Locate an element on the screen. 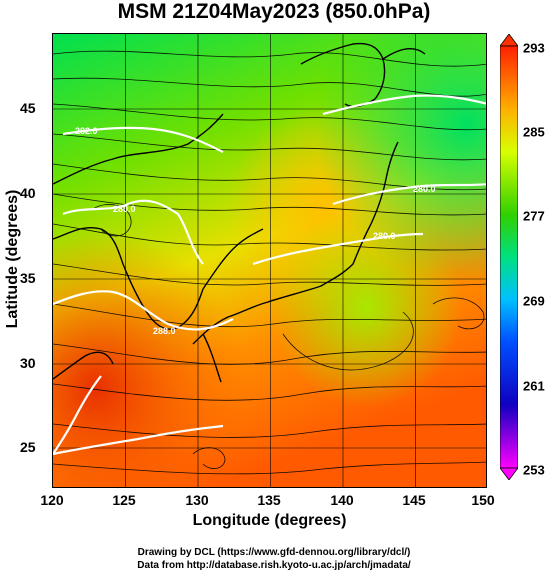 The height and width of the screenshot is (573, 548). colorbar-tick-label: 293 is located at coordinates (534, 48).